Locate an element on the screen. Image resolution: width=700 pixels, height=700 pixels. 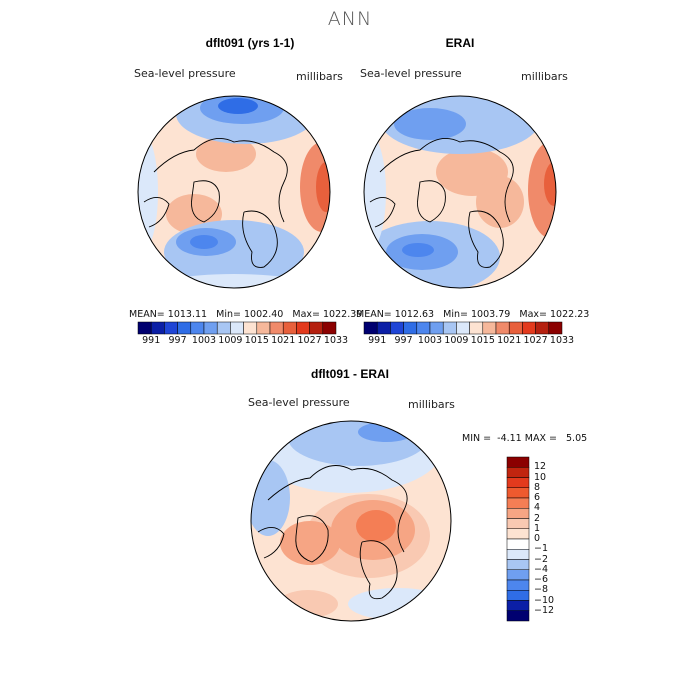
panel-3-colorbar-ticks: 12 10 8 6 4 2 1 0 −1 −2 −4 −6 −8 −10 −12 is located at coordinates (554, 539).